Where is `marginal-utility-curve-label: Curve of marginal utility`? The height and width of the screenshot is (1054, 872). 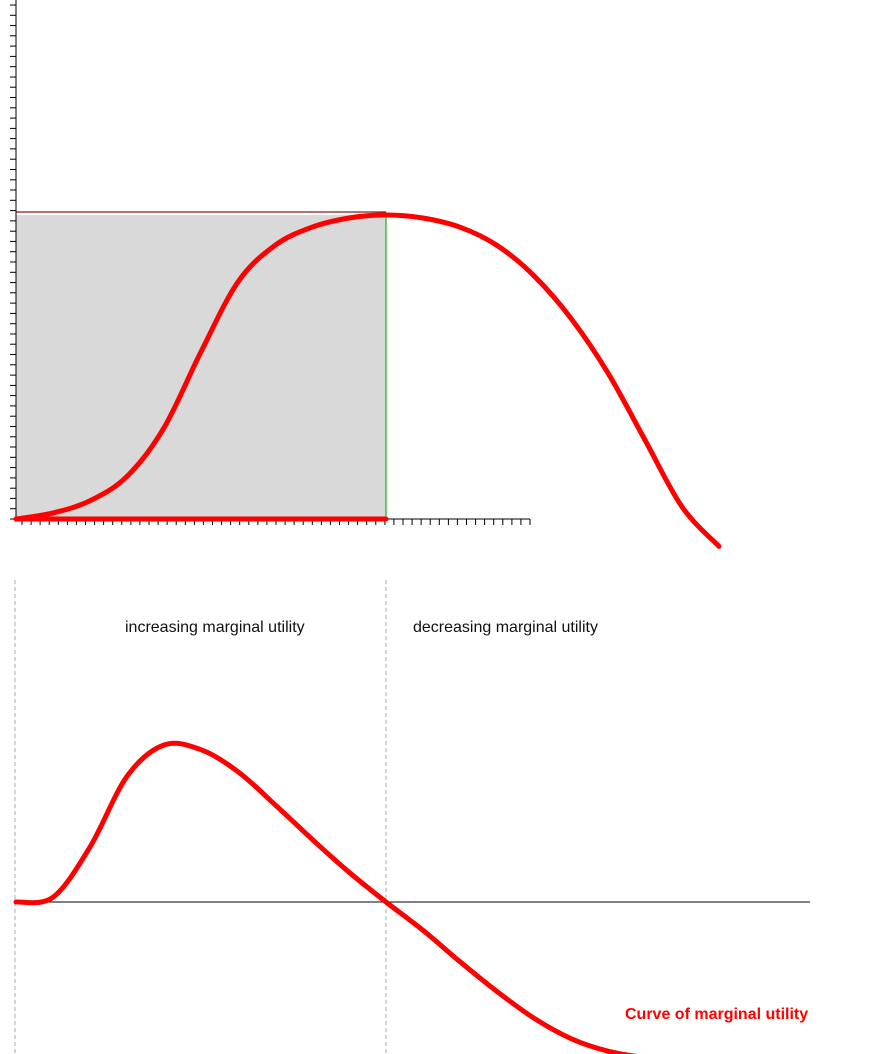 marginal-utility-curve-label: Curve of marginal utility is located at coordinates (716, 1014).